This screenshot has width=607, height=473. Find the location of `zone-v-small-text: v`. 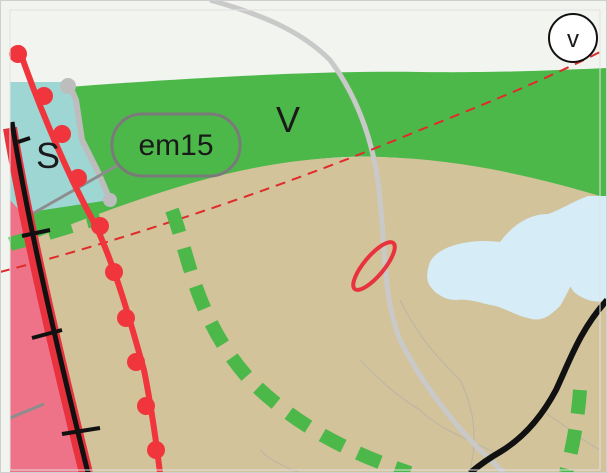

zone-v-small-text: v is located at coordinates (573, 39).